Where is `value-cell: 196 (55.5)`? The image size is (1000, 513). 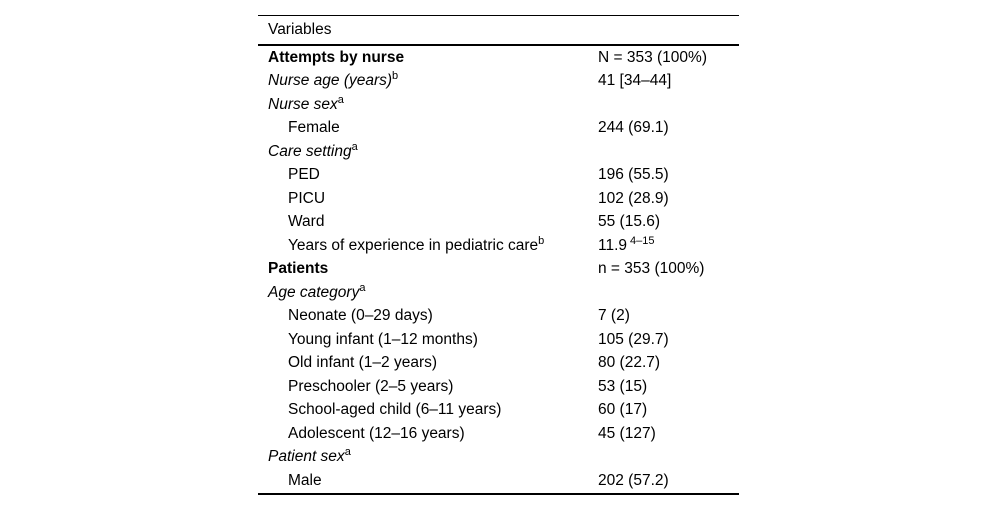 value-cell: 196 (55.5) is located at coordinates (668, 175).